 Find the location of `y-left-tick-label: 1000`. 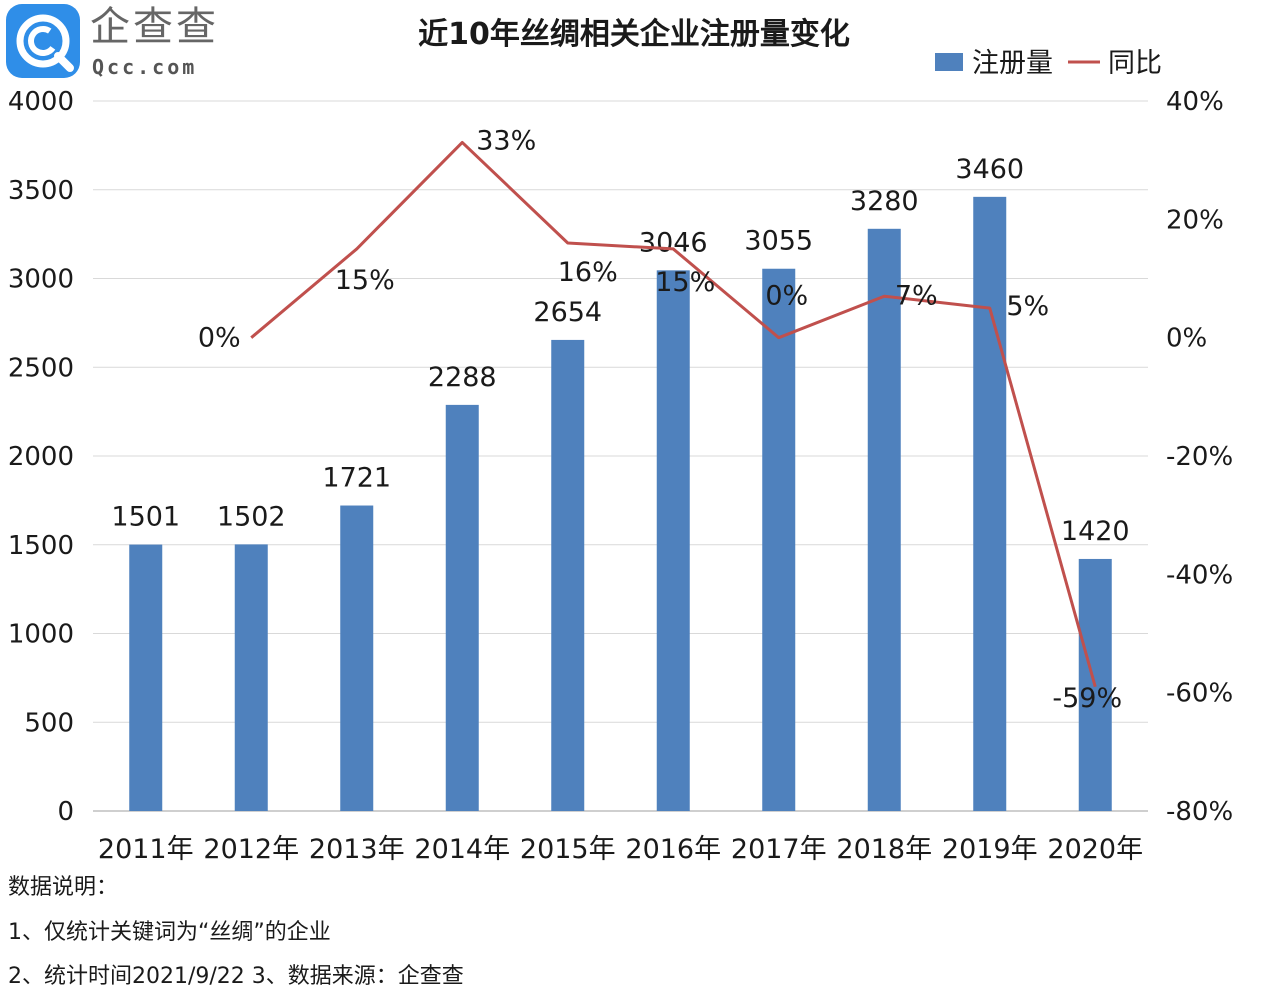

y-left-tick-label: 1000 is located at coordinates (41, 635).